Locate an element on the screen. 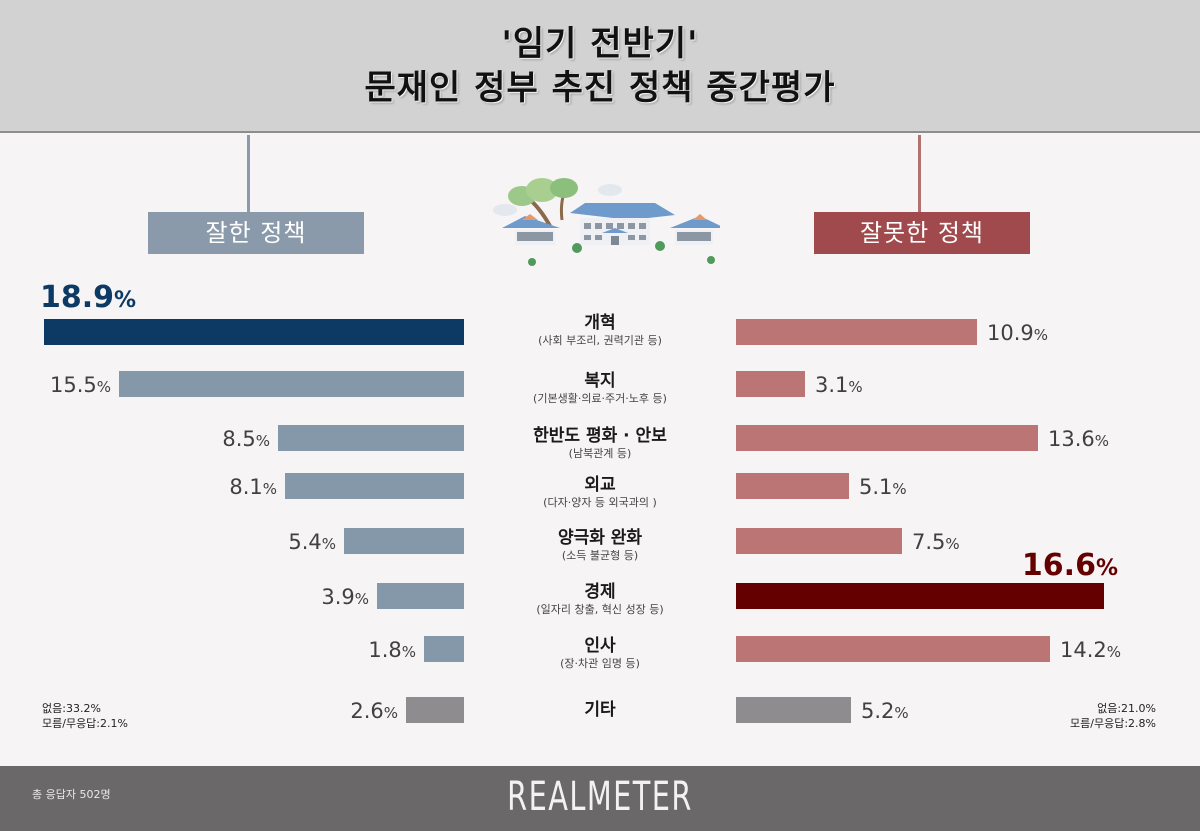  realmeter-logo: REALMETER is located at coordinates (600, 797).